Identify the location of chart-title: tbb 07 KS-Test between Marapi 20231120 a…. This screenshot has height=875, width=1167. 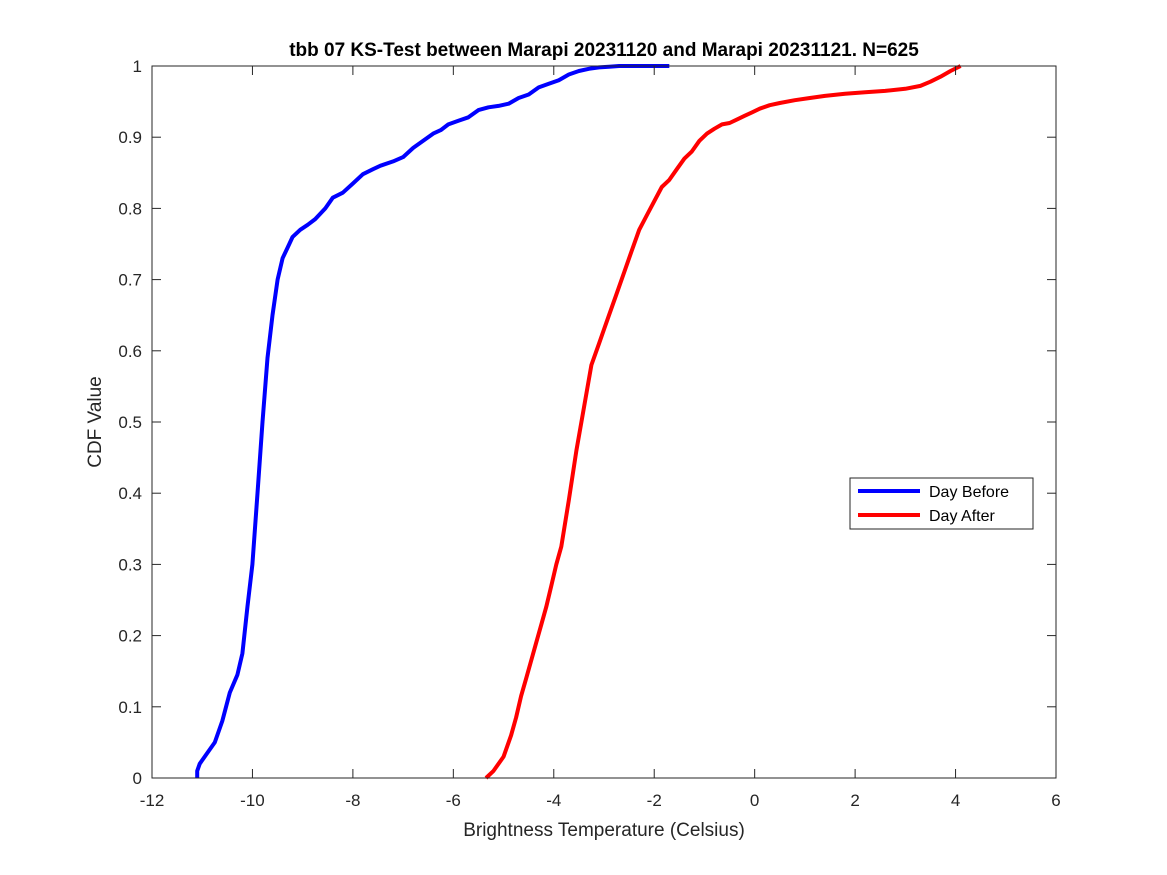
(604, 50).